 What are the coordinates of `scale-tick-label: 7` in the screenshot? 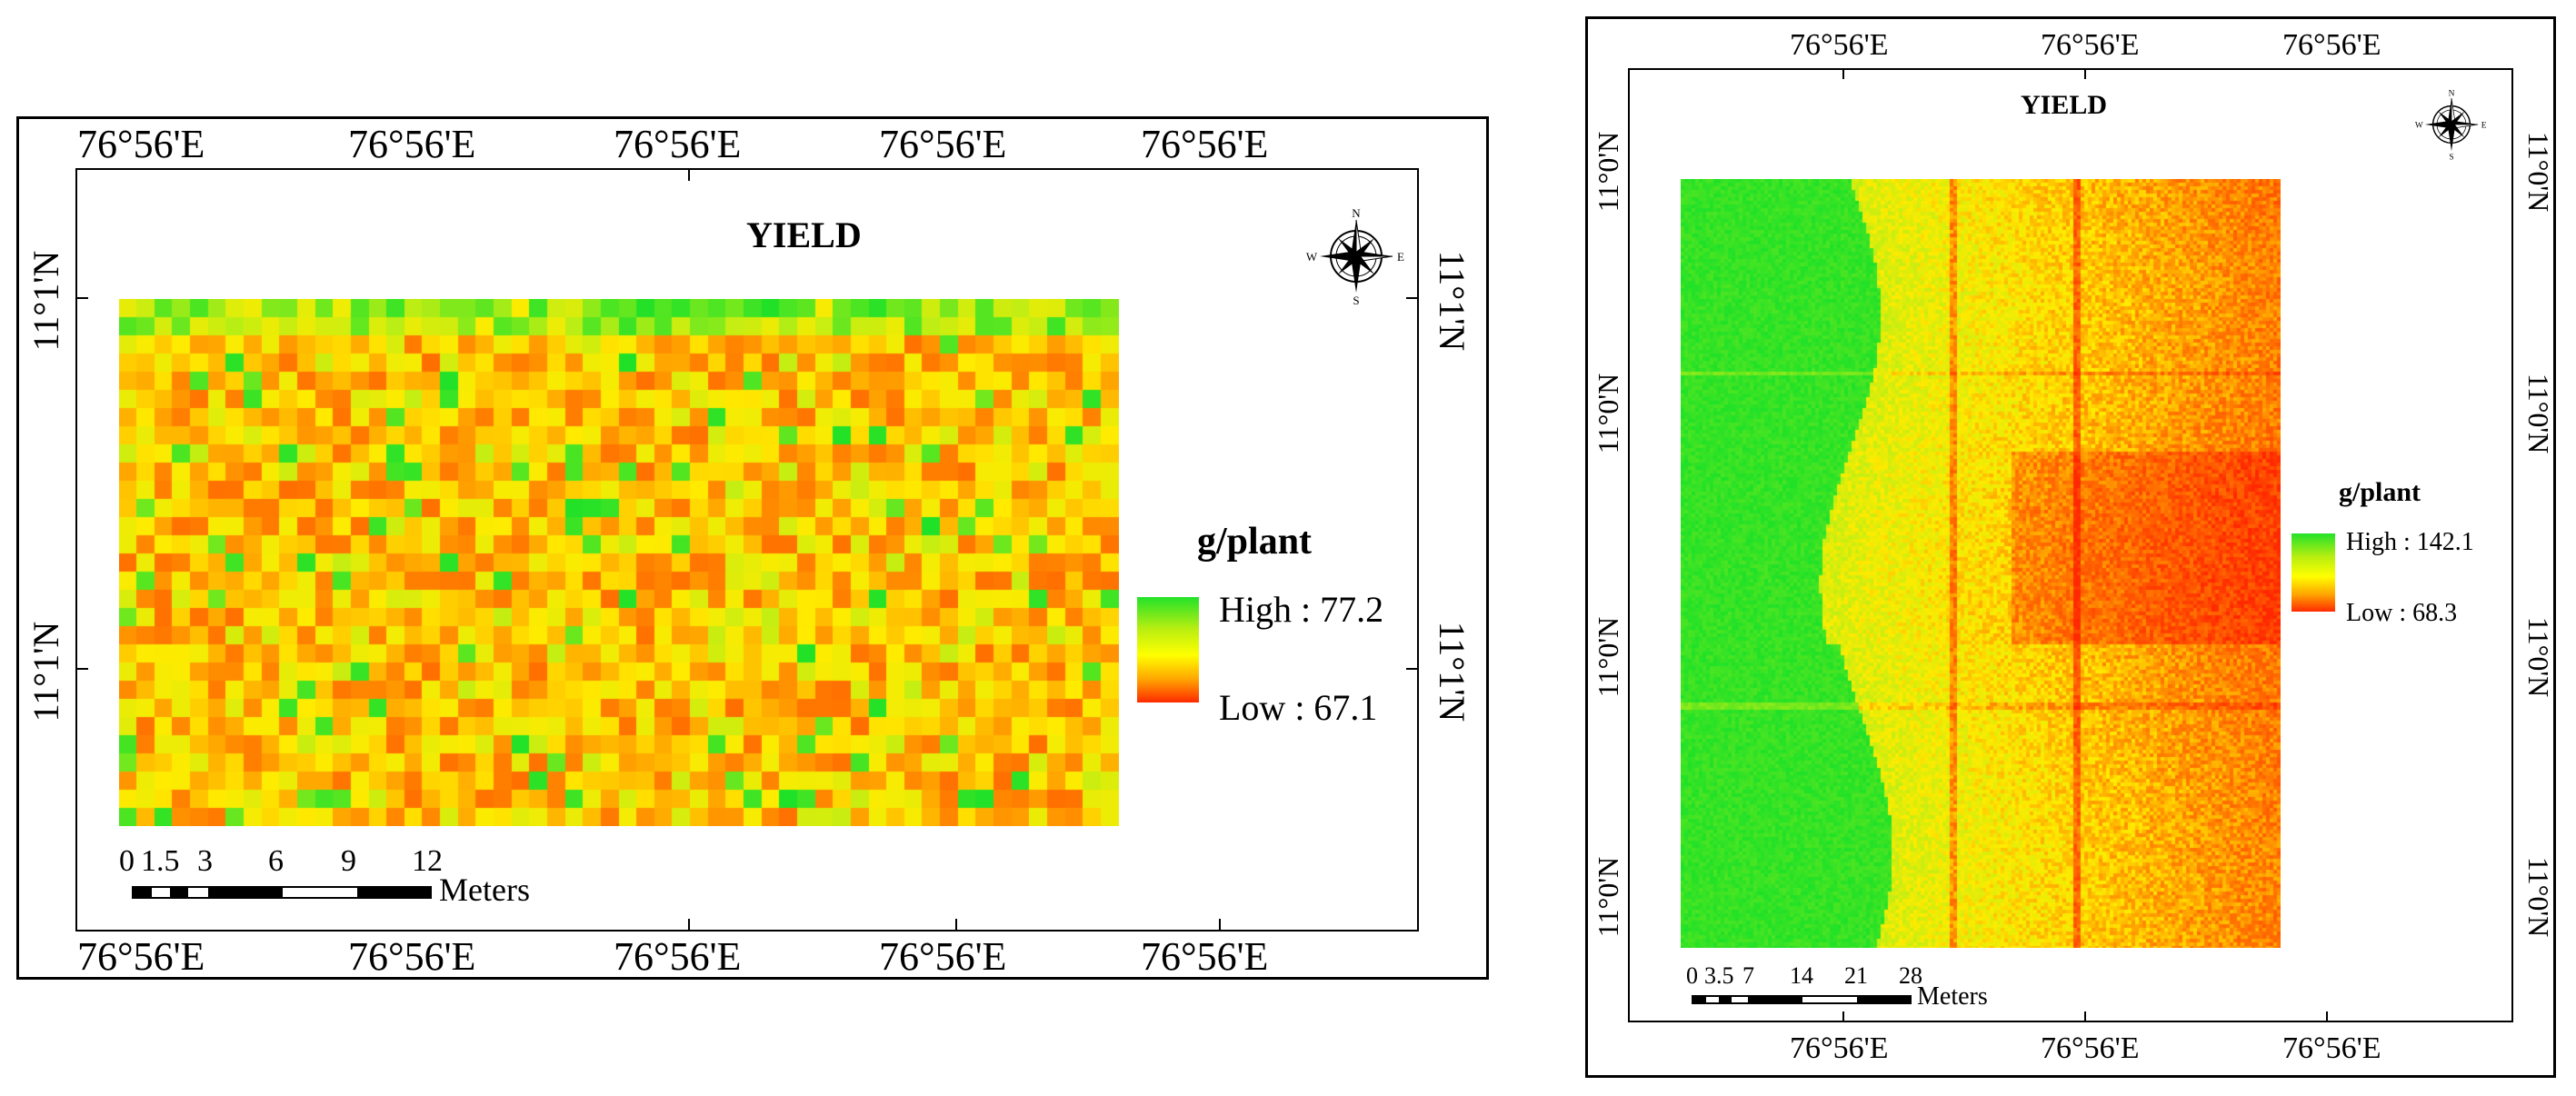 It's located at (1748, 975).